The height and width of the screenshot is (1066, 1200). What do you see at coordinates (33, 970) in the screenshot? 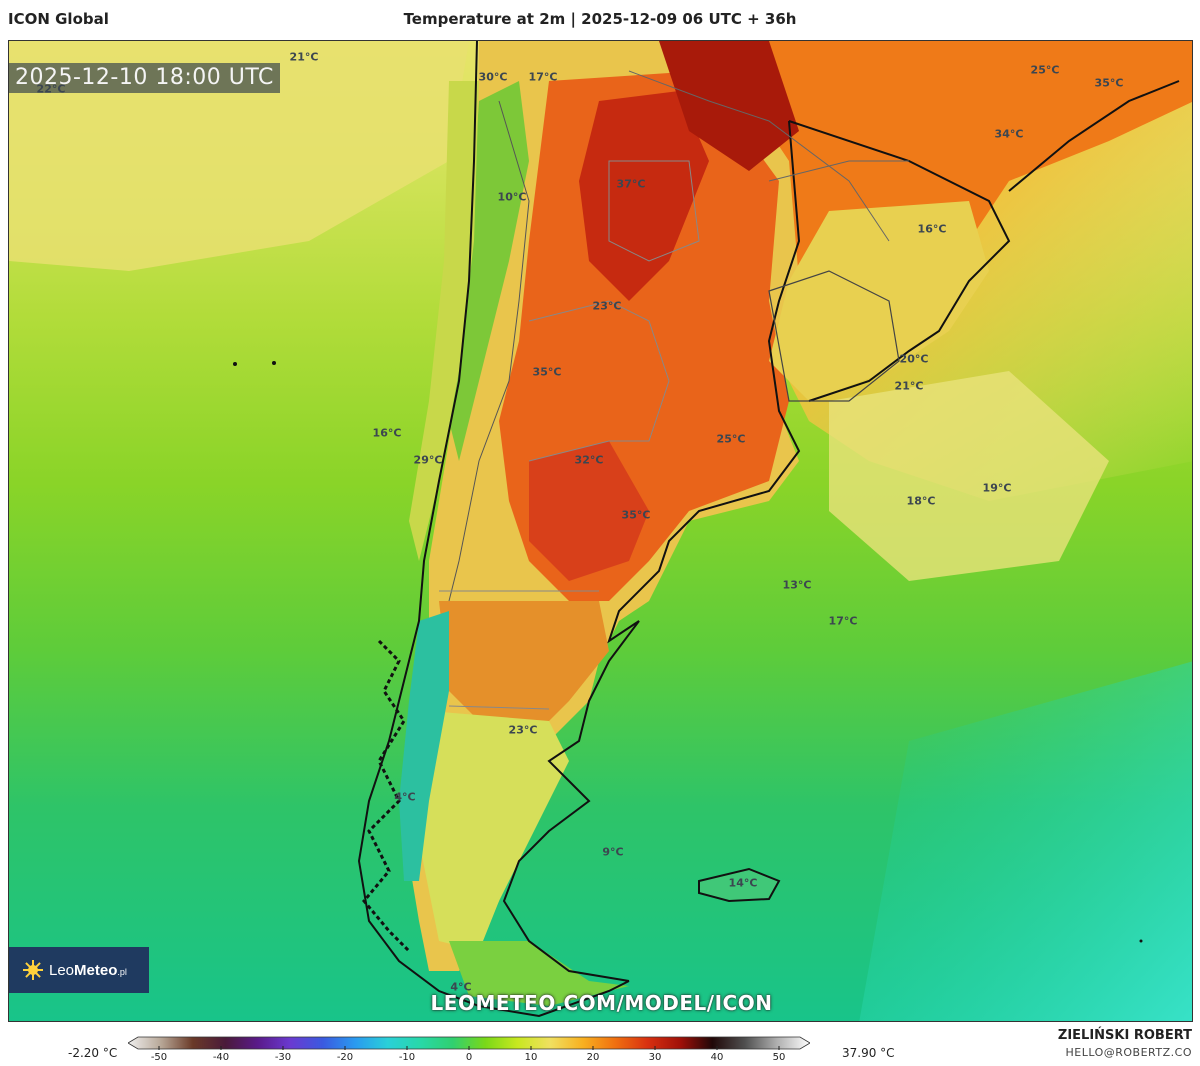
I see `sun-icon` at bounding box center [33, 970].